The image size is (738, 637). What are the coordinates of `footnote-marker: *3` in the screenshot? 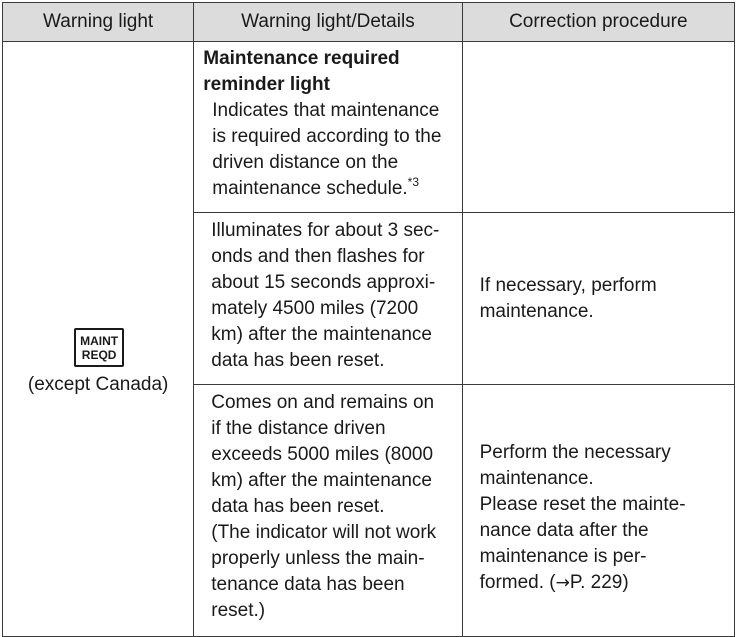 It's located at (413, 182).